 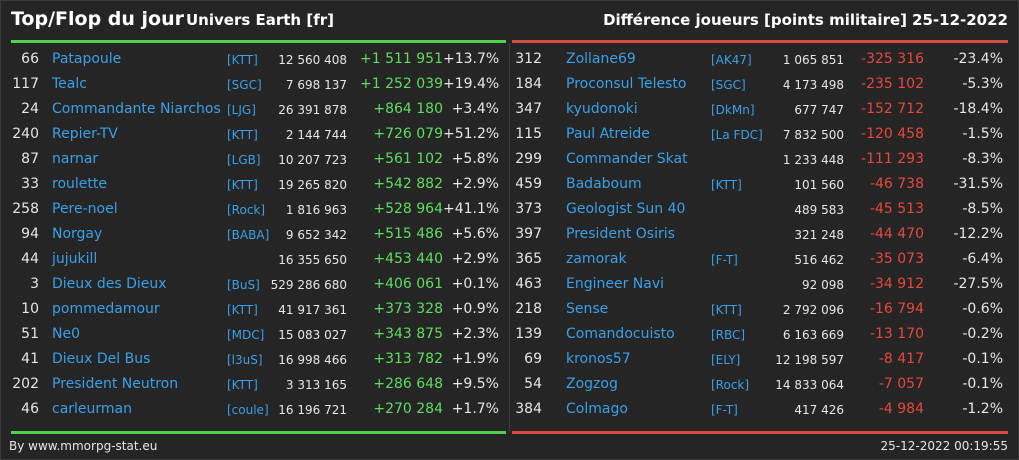 What do you see at coordinates (978, 284) in the screenshot?
I see `percent-change: -27.5%` at bounding box center [978, 284].